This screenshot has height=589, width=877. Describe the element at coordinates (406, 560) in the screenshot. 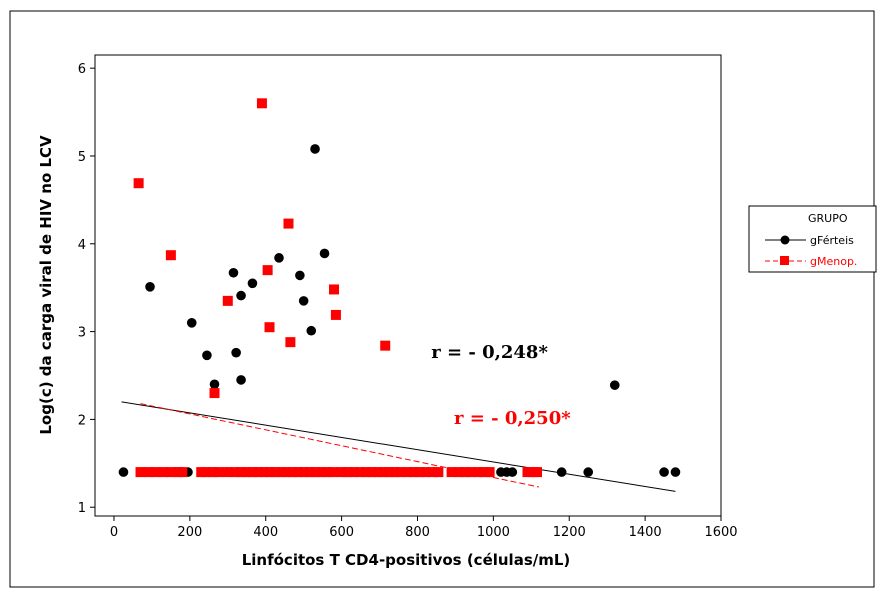

I see `x-axis-label: Linfócitos T CD4-positivos (células/mL)` at that location.